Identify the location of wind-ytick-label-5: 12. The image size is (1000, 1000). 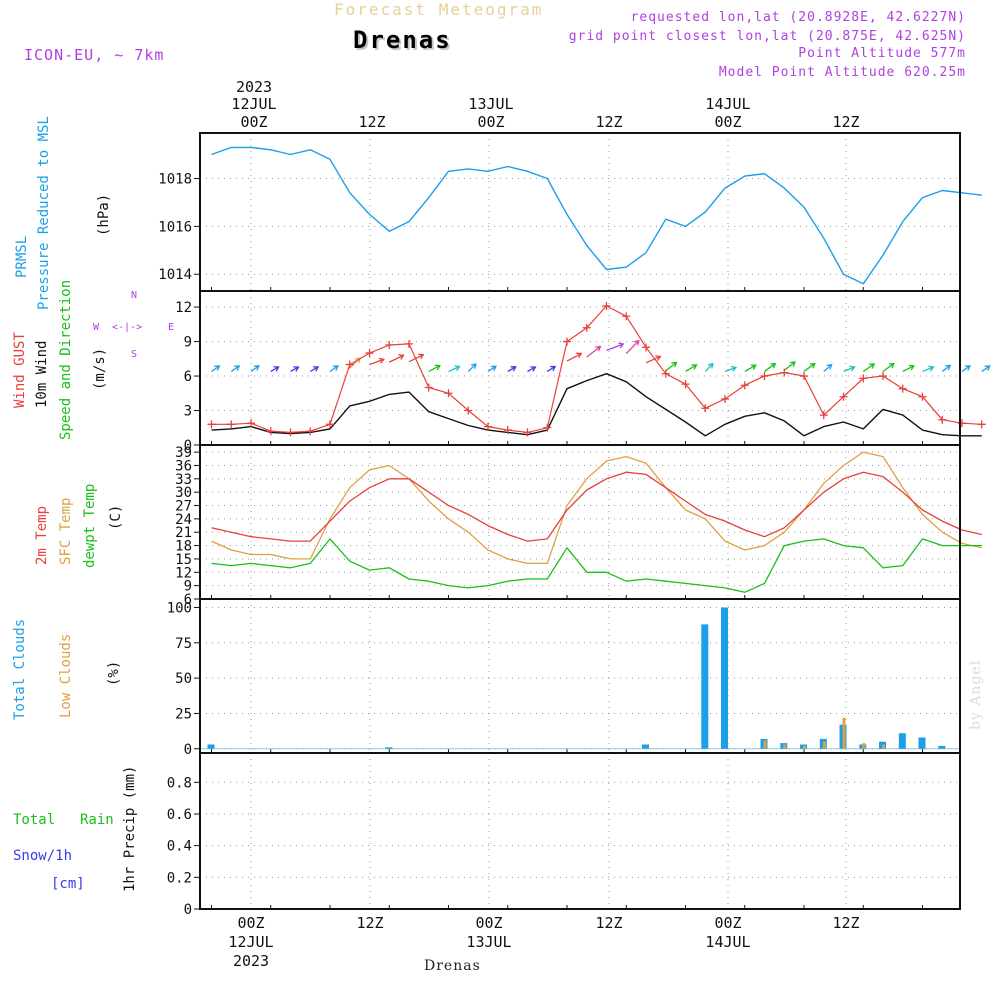
(183, 308).